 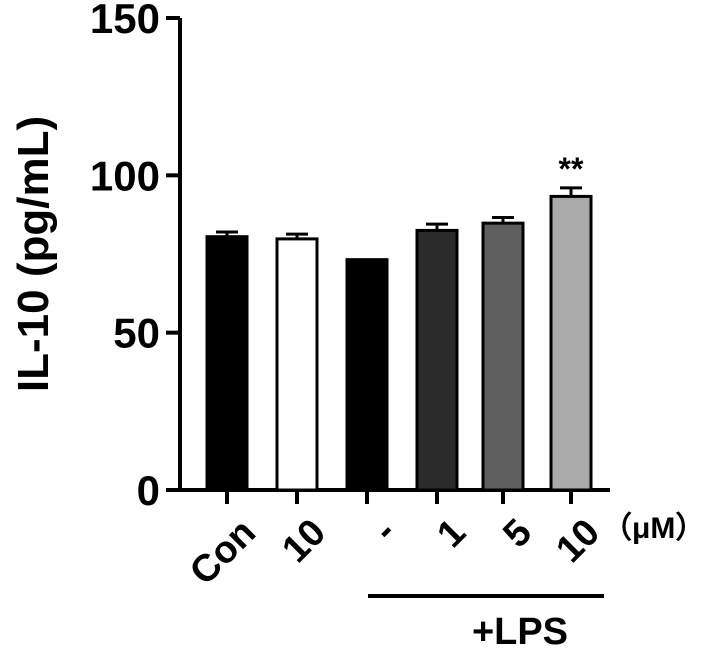 What do you see at coordinates (517, 533) in the screenshot?
I see `x-tick-label: 5` at bounding box center [517, 533].